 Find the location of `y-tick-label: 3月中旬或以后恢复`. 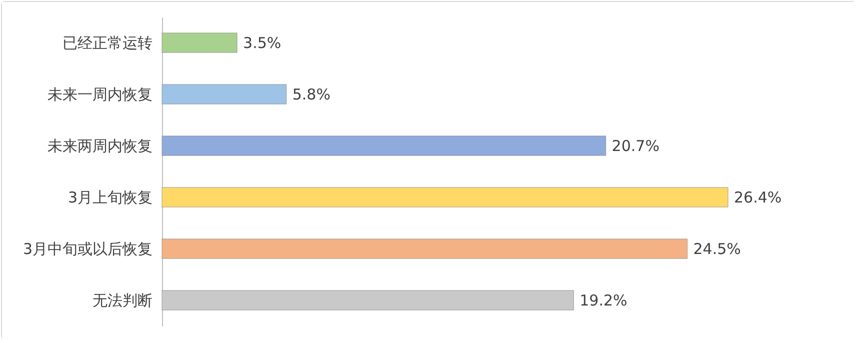

y-tick-label: 3月中旬或以后恢复 is located at coordinates (87, 249).